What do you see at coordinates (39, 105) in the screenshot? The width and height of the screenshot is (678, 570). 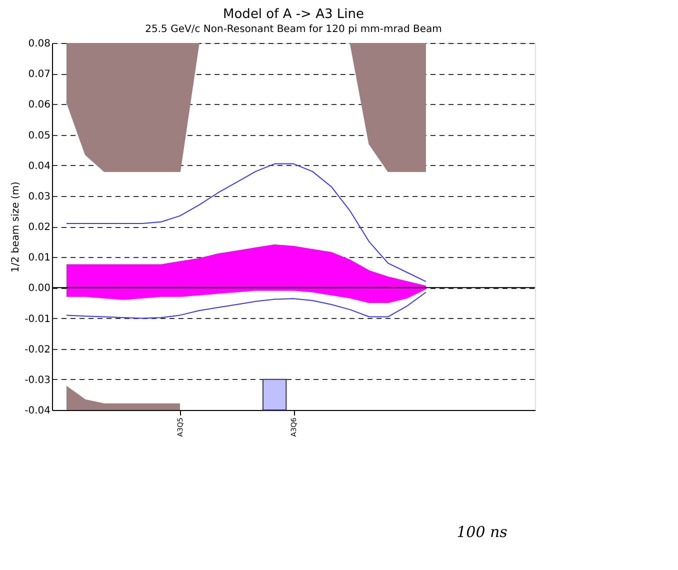 I see `y-tick-label: 0.06` at bounding box center [39, 105].